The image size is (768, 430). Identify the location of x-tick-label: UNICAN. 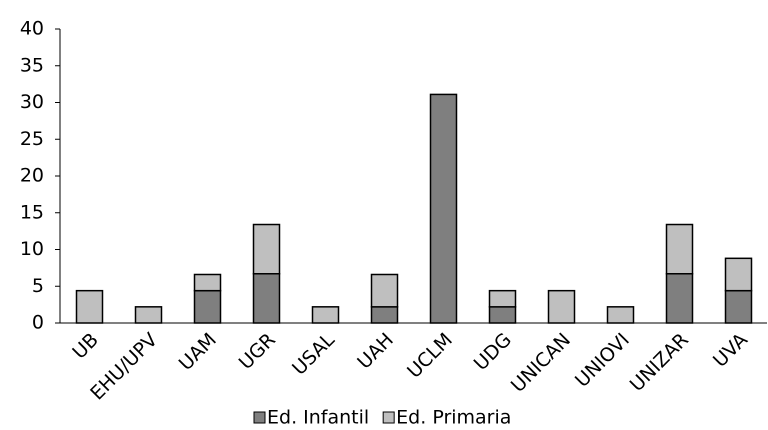
(541, 363).